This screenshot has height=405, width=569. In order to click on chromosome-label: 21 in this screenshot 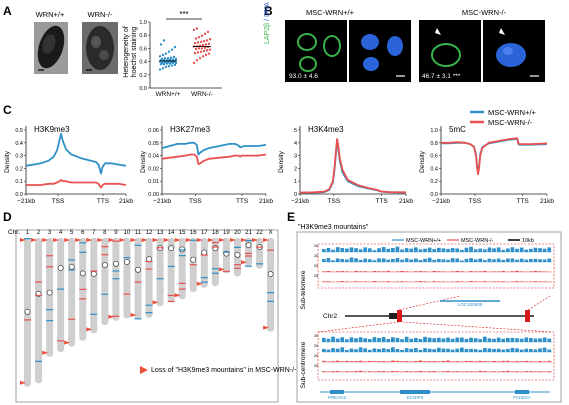, I will do `click(248, 233)`.